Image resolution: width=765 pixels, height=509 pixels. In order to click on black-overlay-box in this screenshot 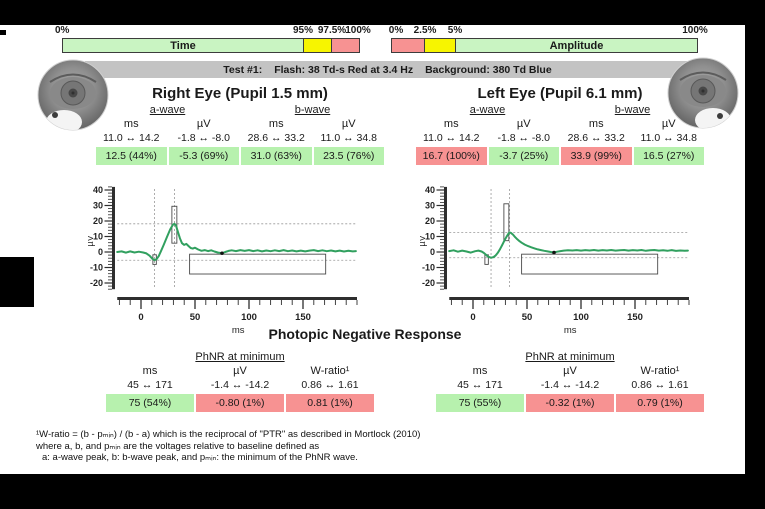, I will do `click(17, 282)`.